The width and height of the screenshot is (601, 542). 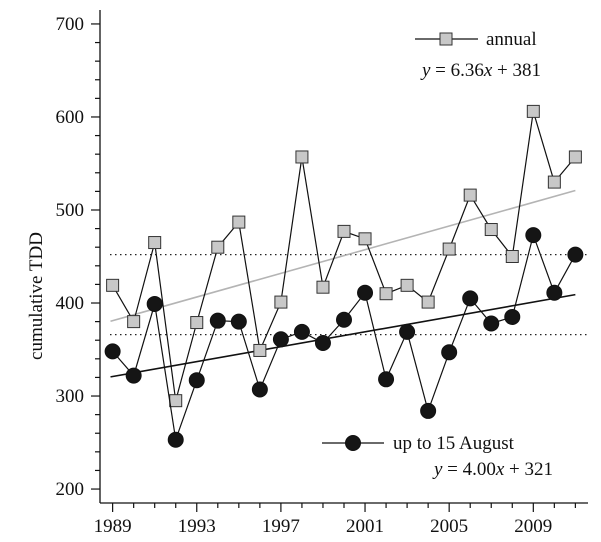 I want to click on legend-label-up-to-15-august: up to 15 August, so click(x=454, y=443).